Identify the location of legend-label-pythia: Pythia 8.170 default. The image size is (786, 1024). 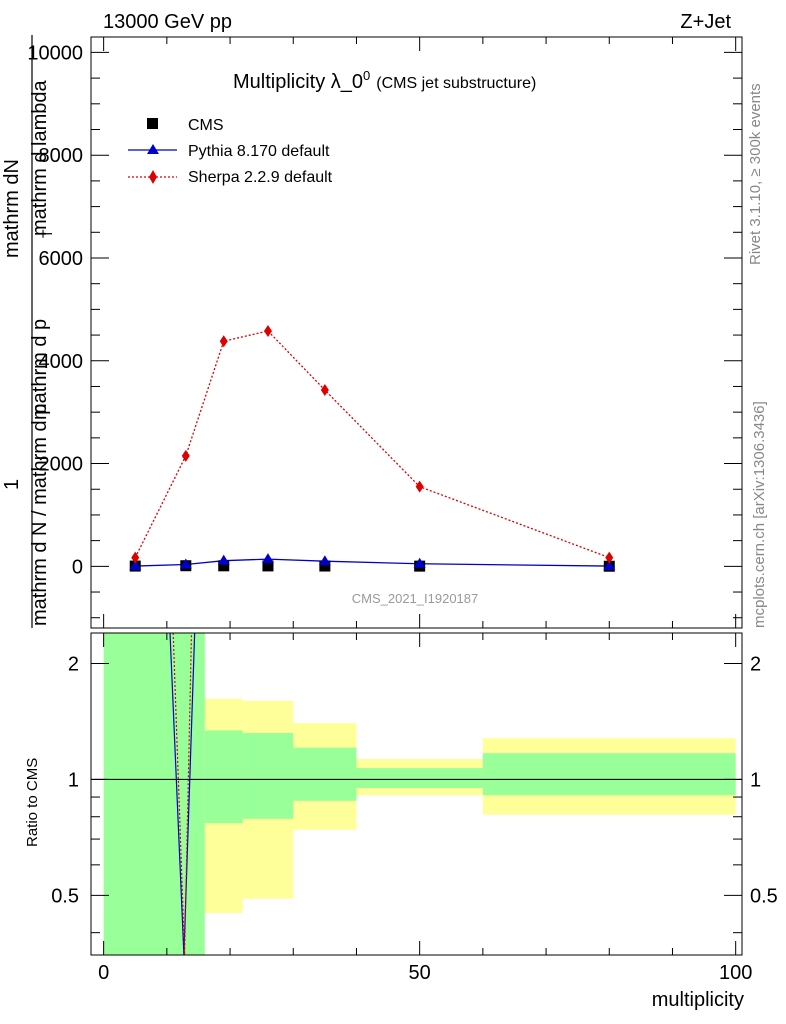
(259, 151).